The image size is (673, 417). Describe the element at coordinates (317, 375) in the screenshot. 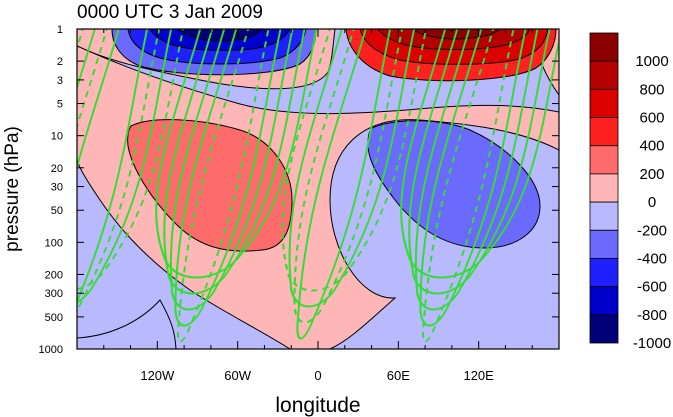

I see `x-tick-label: 0` at that location.